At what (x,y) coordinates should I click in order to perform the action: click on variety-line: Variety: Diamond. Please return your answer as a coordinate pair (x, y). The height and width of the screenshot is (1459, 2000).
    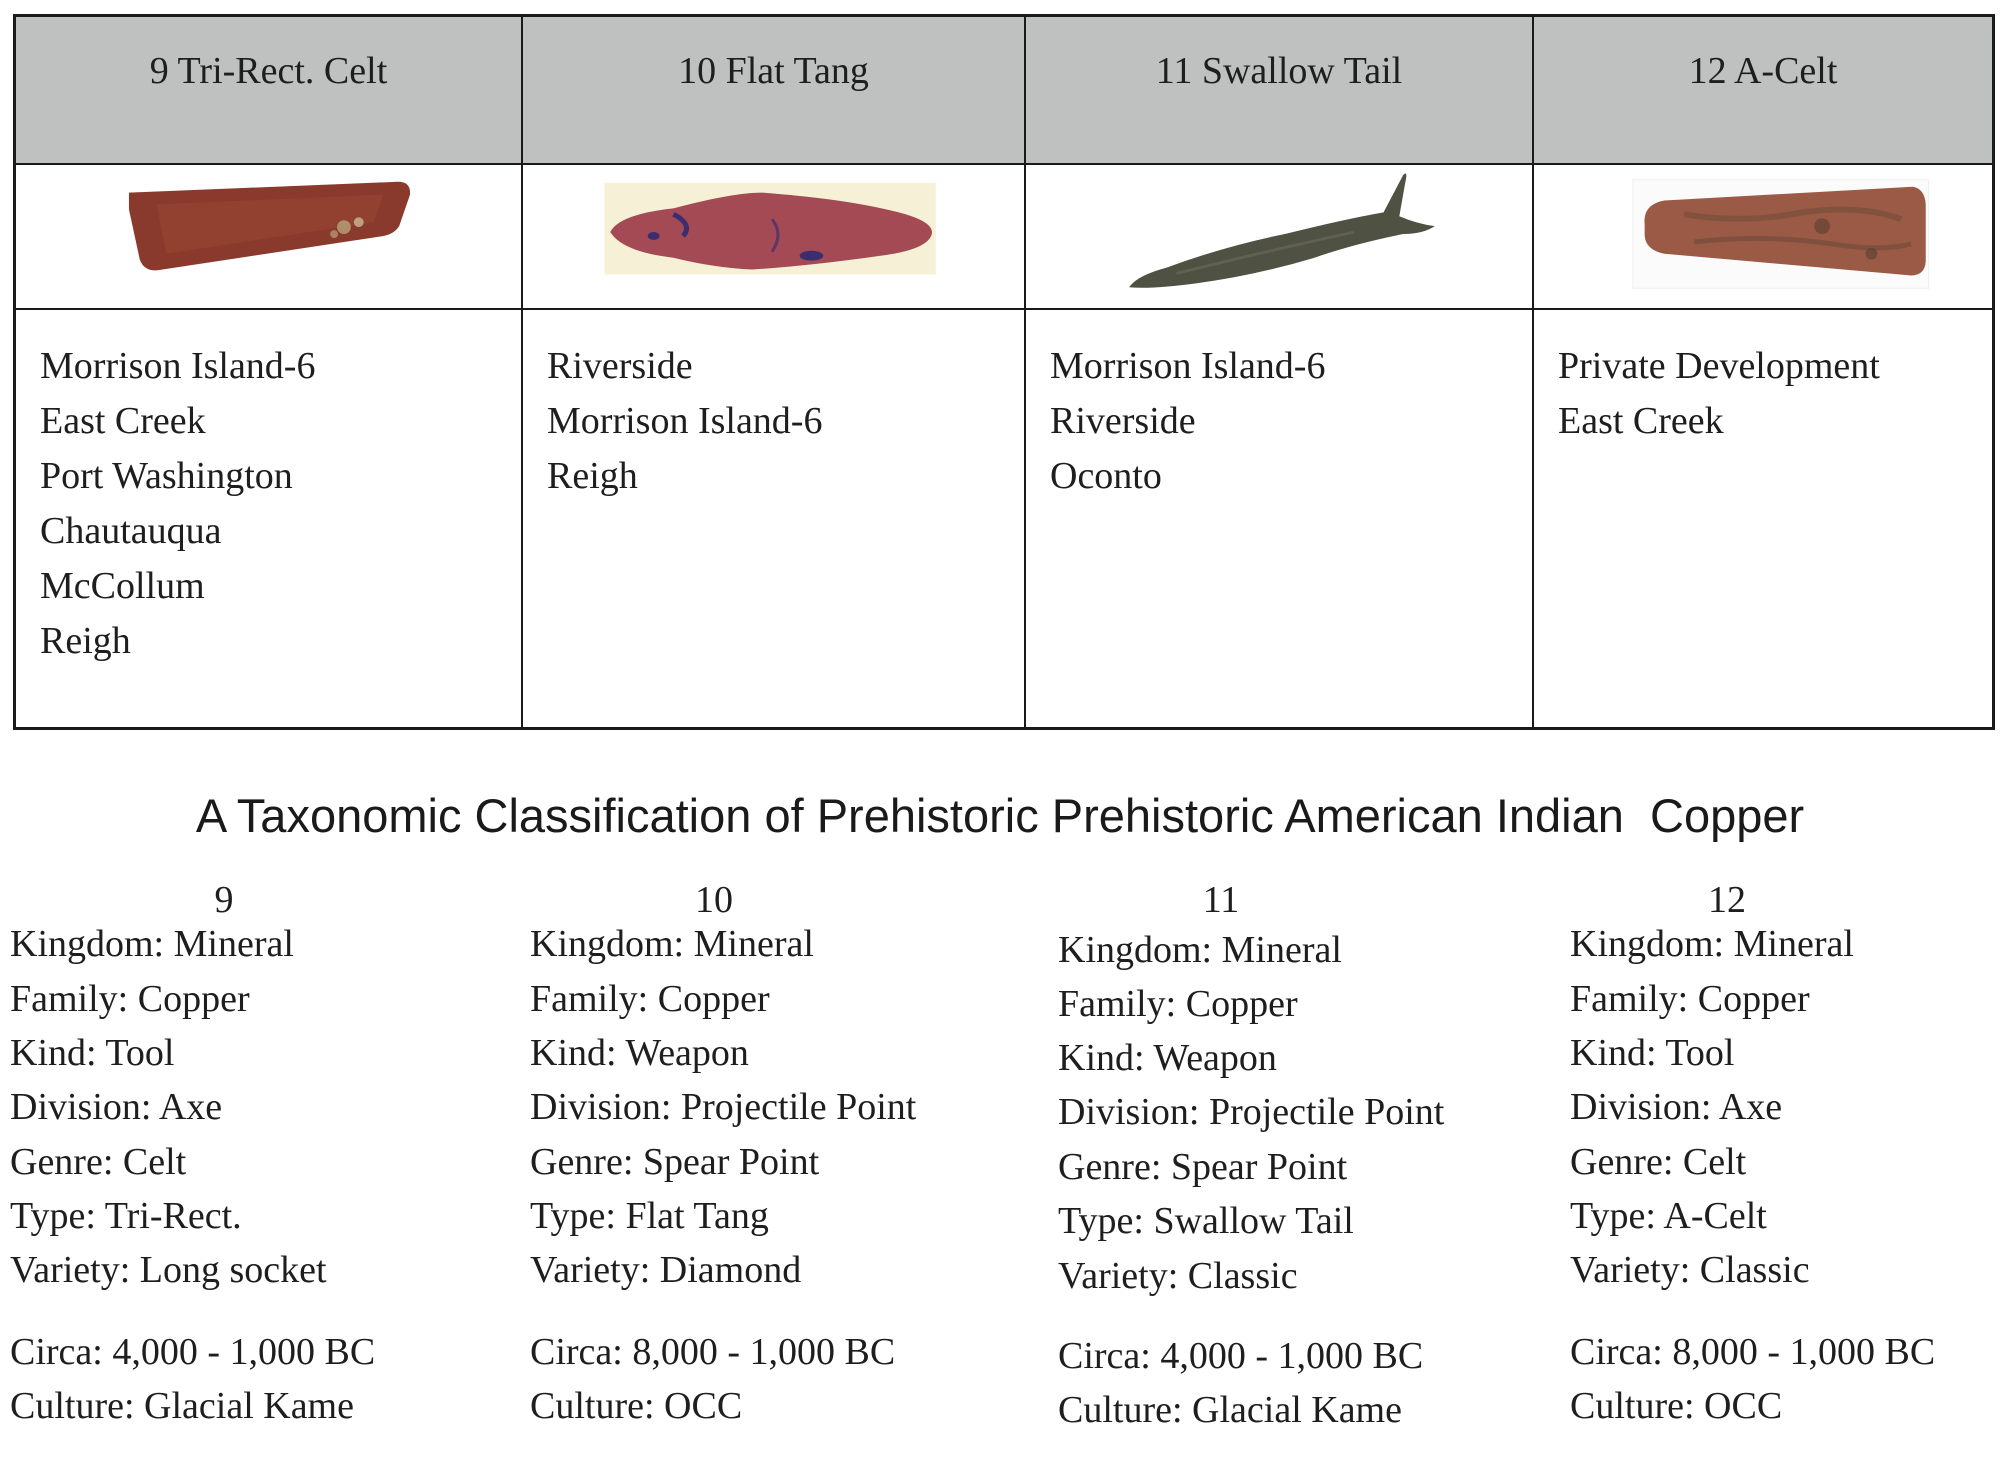
    Looking at the image, I should click on (666, 1270).